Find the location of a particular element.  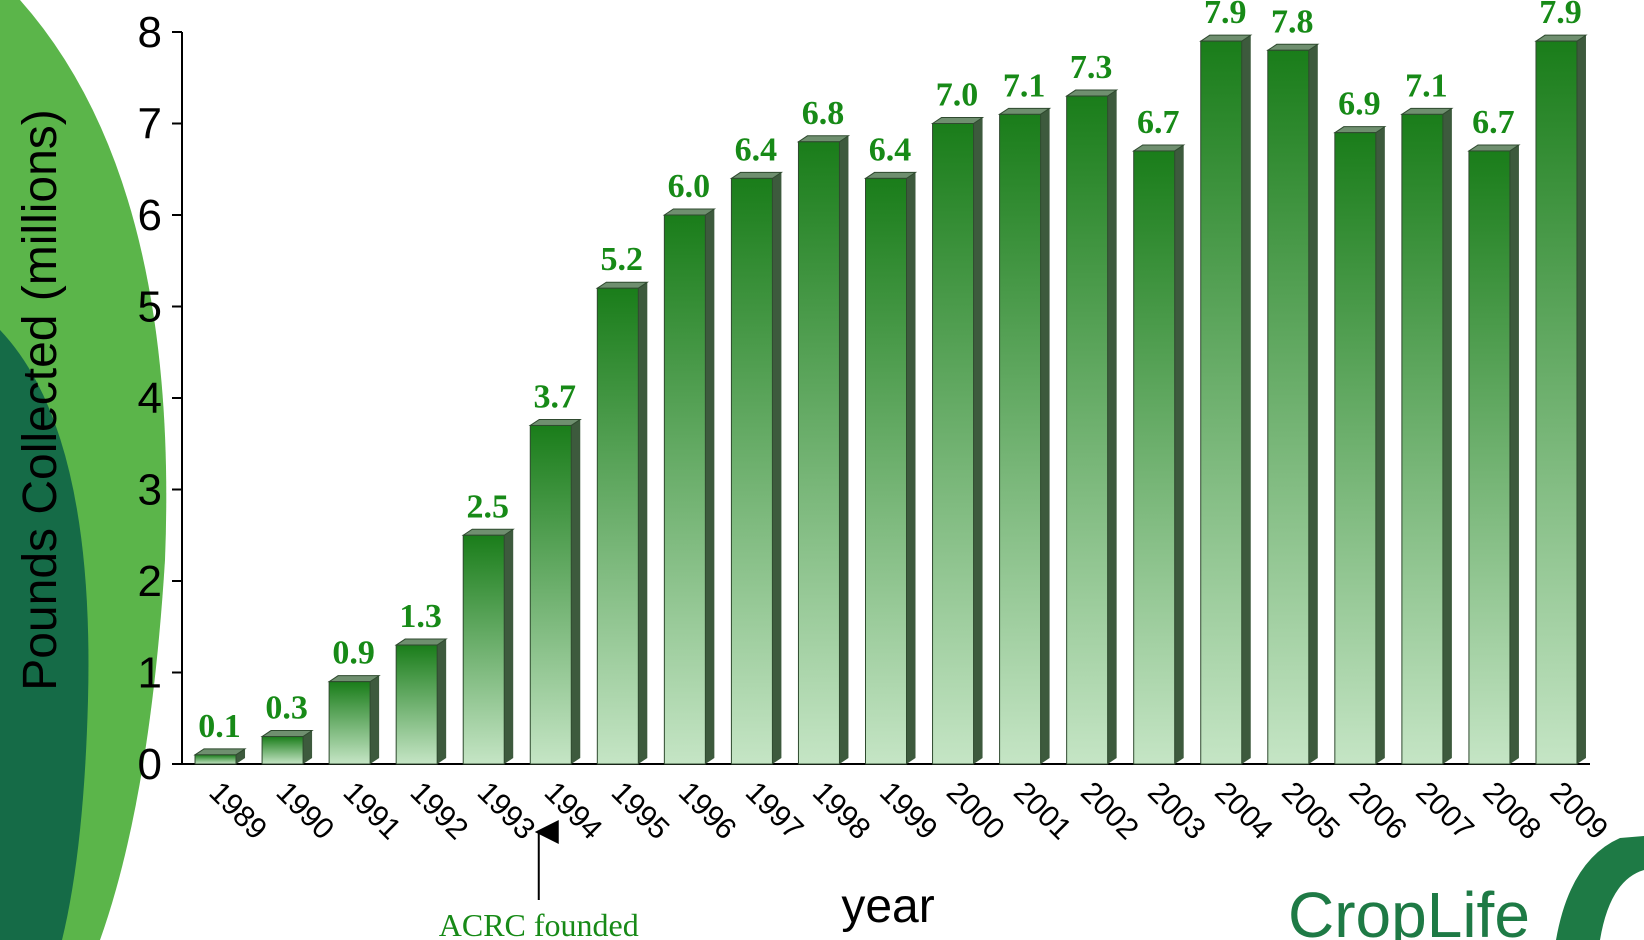

y-axis-label: Pounds Collected (millions) is located at coordinates (40, 400).